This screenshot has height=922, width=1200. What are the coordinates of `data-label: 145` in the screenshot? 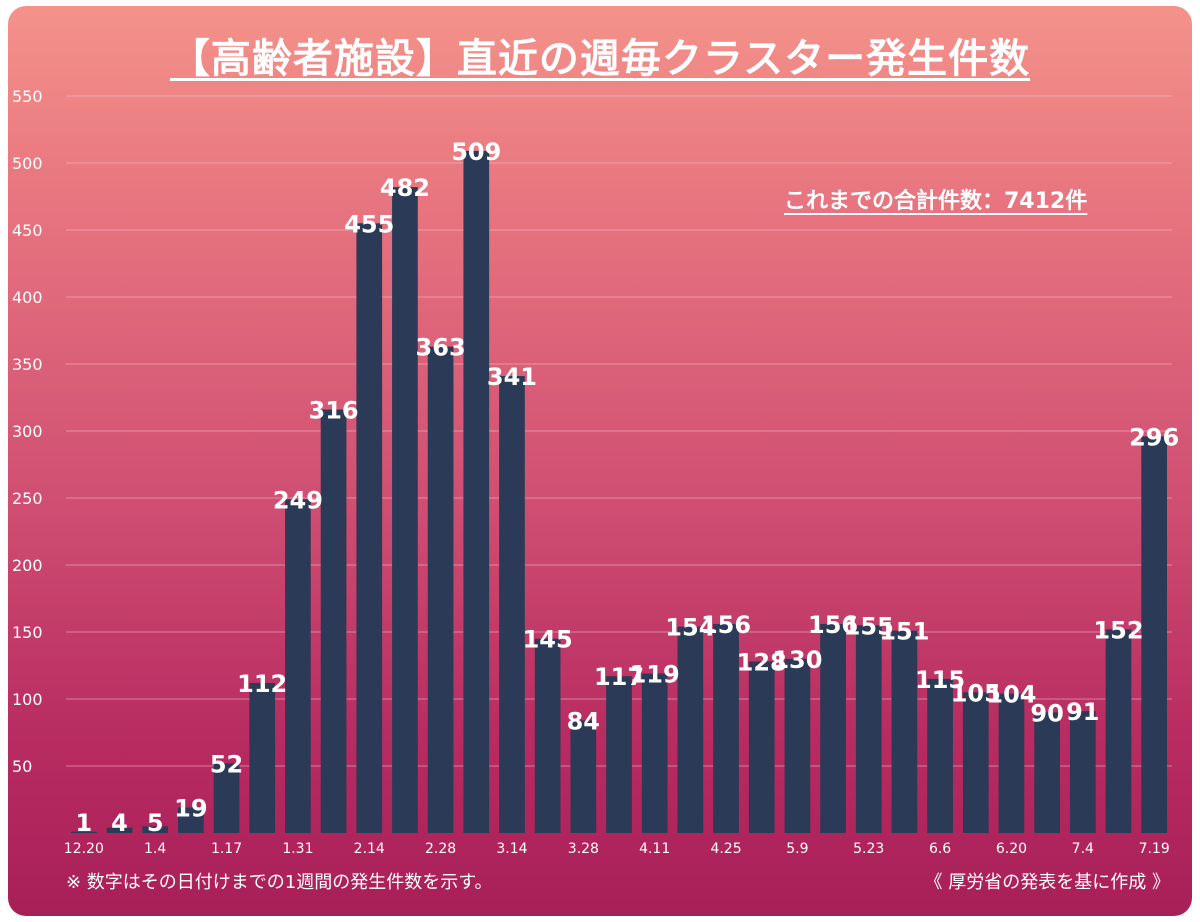 It's located at (548, 640).